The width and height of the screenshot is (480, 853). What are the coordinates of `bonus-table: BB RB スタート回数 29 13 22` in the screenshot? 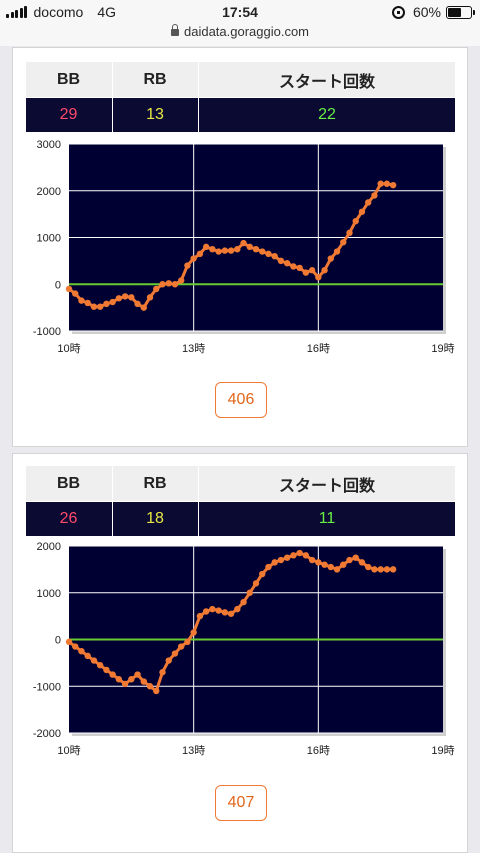 It's located at (240, 97).